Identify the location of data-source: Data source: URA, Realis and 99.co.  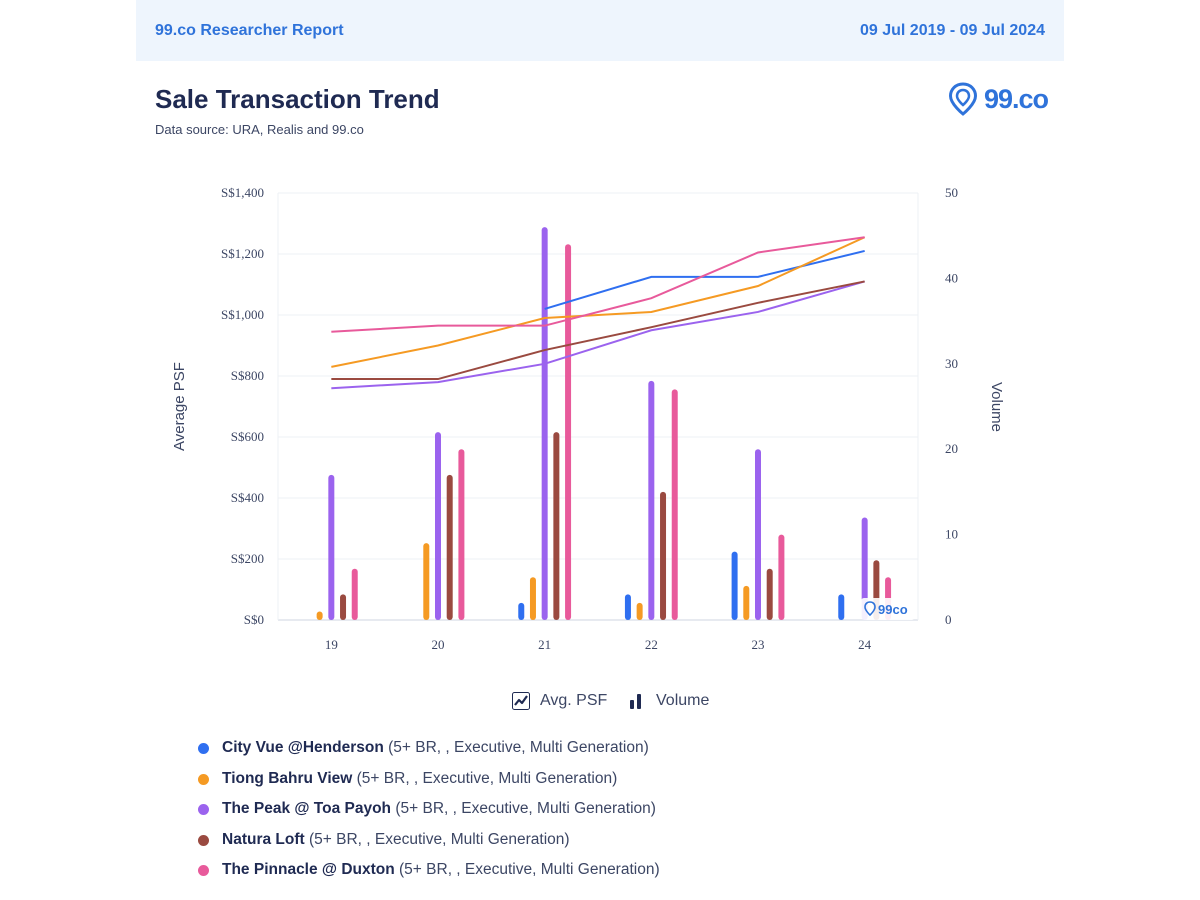
(259, 129).